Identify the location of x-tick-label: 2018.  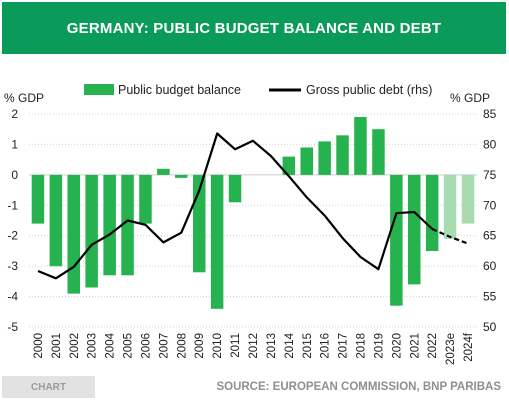
(362, 346).